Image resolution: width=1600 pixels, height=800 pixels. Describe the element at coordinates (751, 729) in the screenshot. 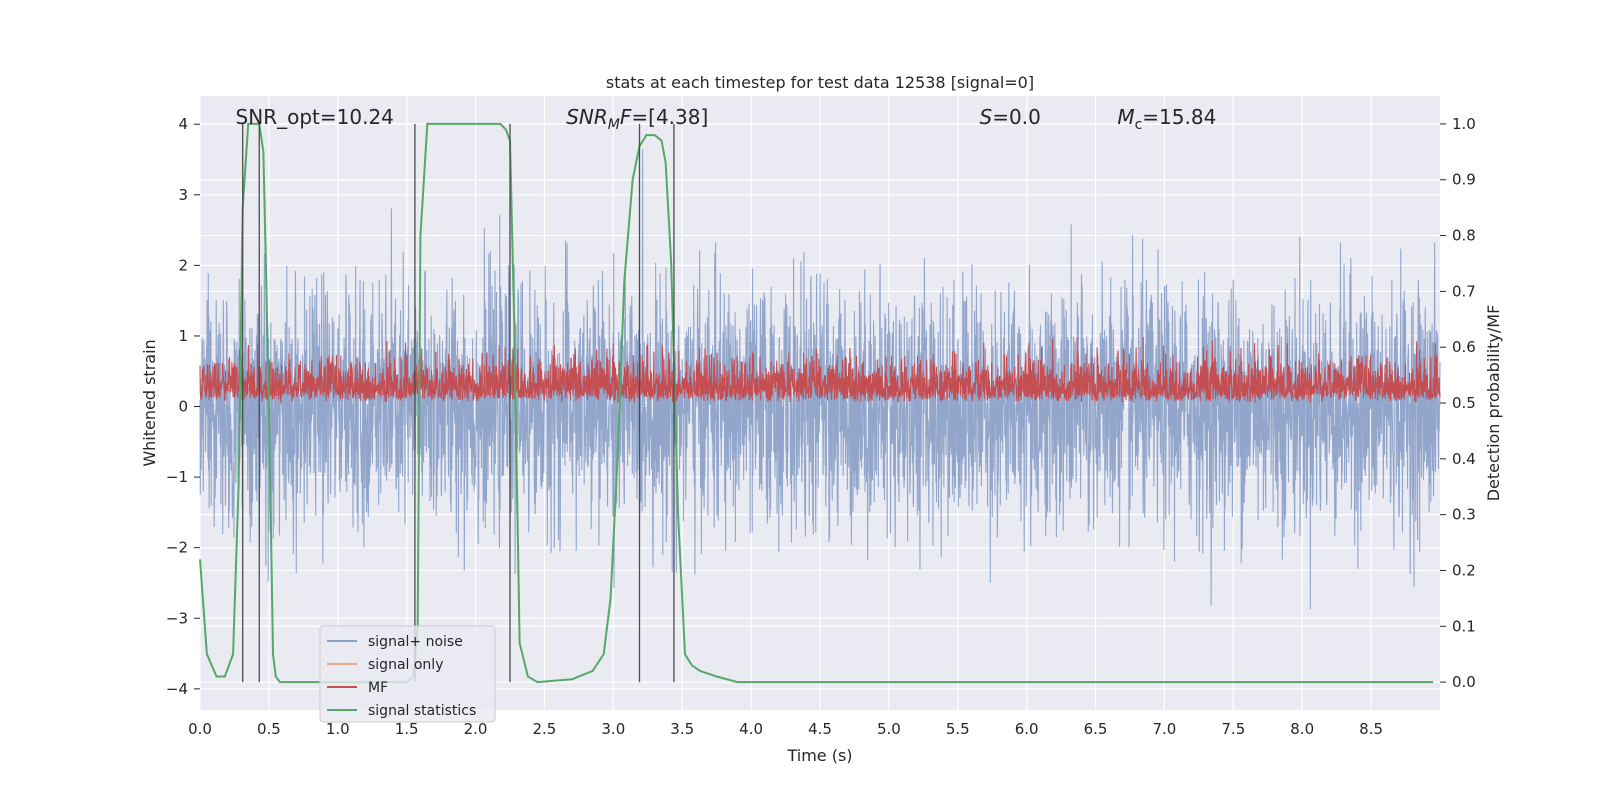

I see `x-tick-label: 4.0` at that location.